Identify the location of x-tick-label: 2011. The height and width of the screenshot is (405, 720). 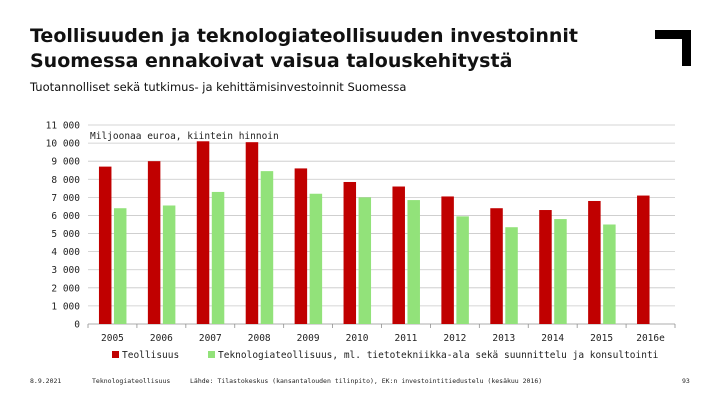
(406, 338).